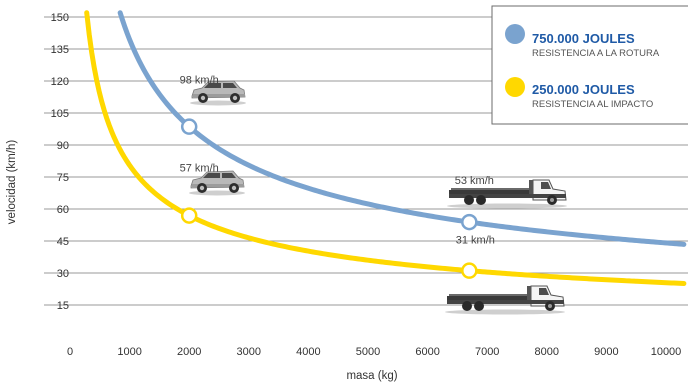  I want to click on x-tick-label: 3000, so click(249, 352).